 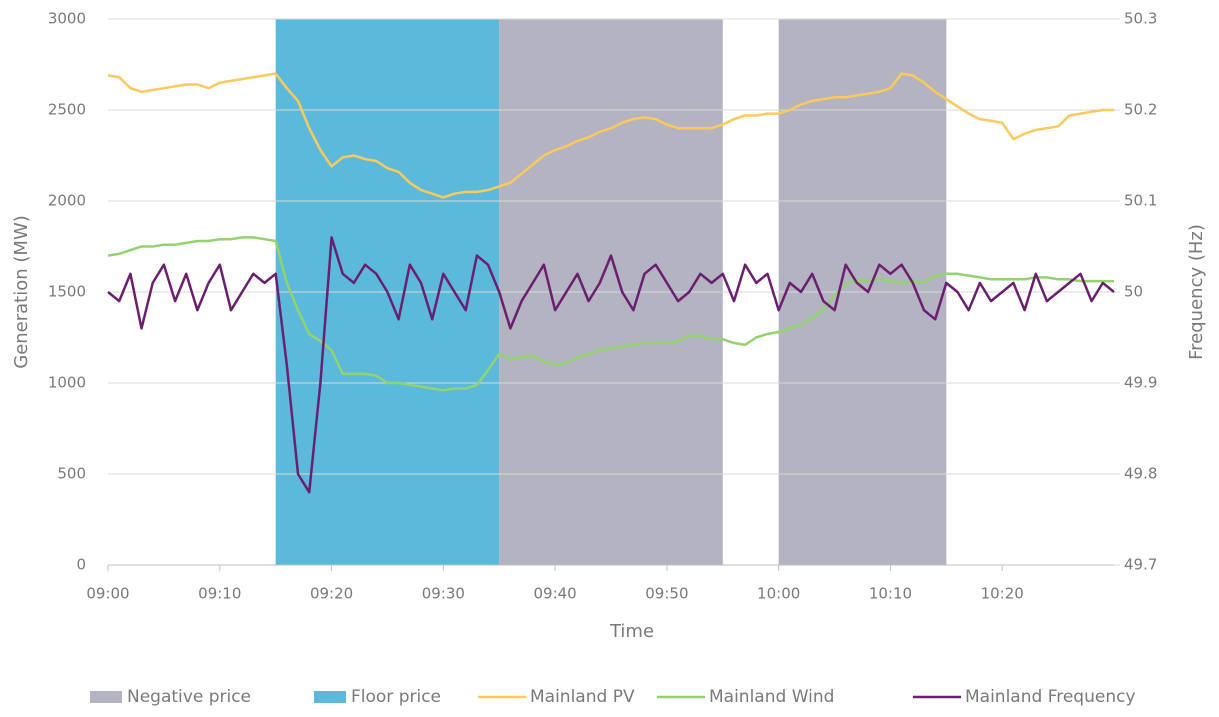 I want to click on x-tick-label: 10:00, so click(x=778, y=594).